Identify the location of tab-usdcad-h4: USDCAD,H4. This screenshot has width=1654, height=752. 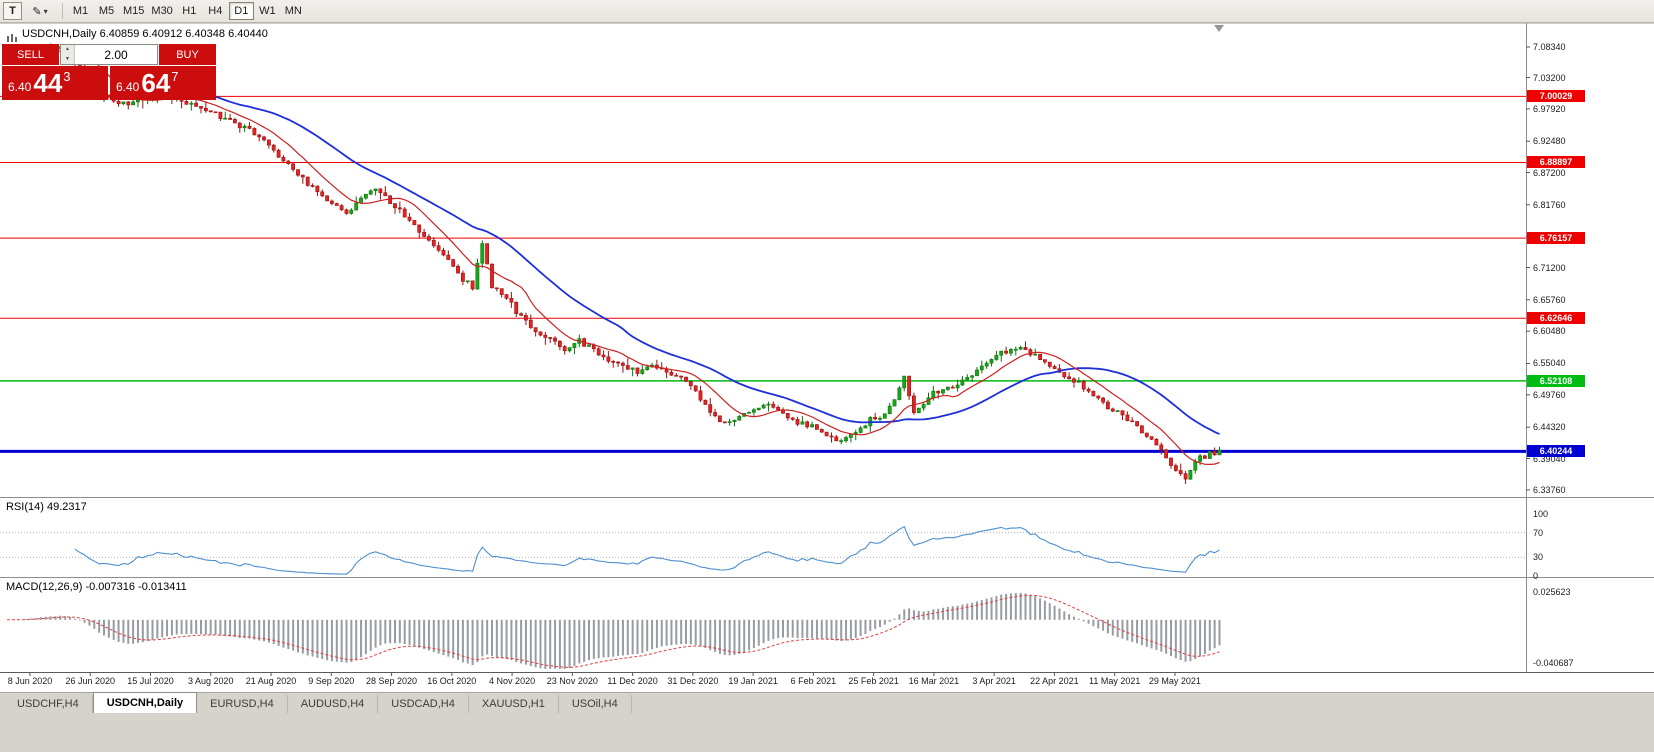
(423, 704).